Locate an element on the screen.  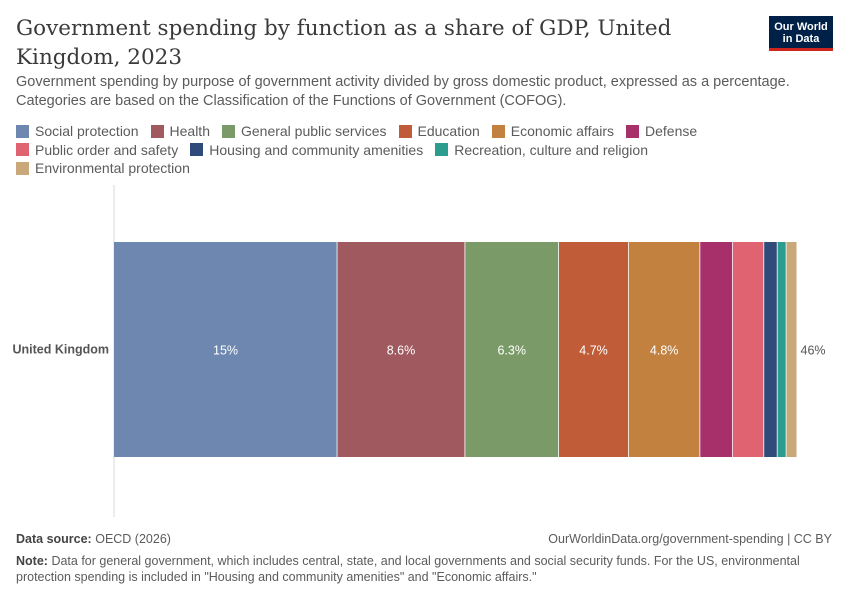
total-value-label: 46% is located at coordinates (813, 351).